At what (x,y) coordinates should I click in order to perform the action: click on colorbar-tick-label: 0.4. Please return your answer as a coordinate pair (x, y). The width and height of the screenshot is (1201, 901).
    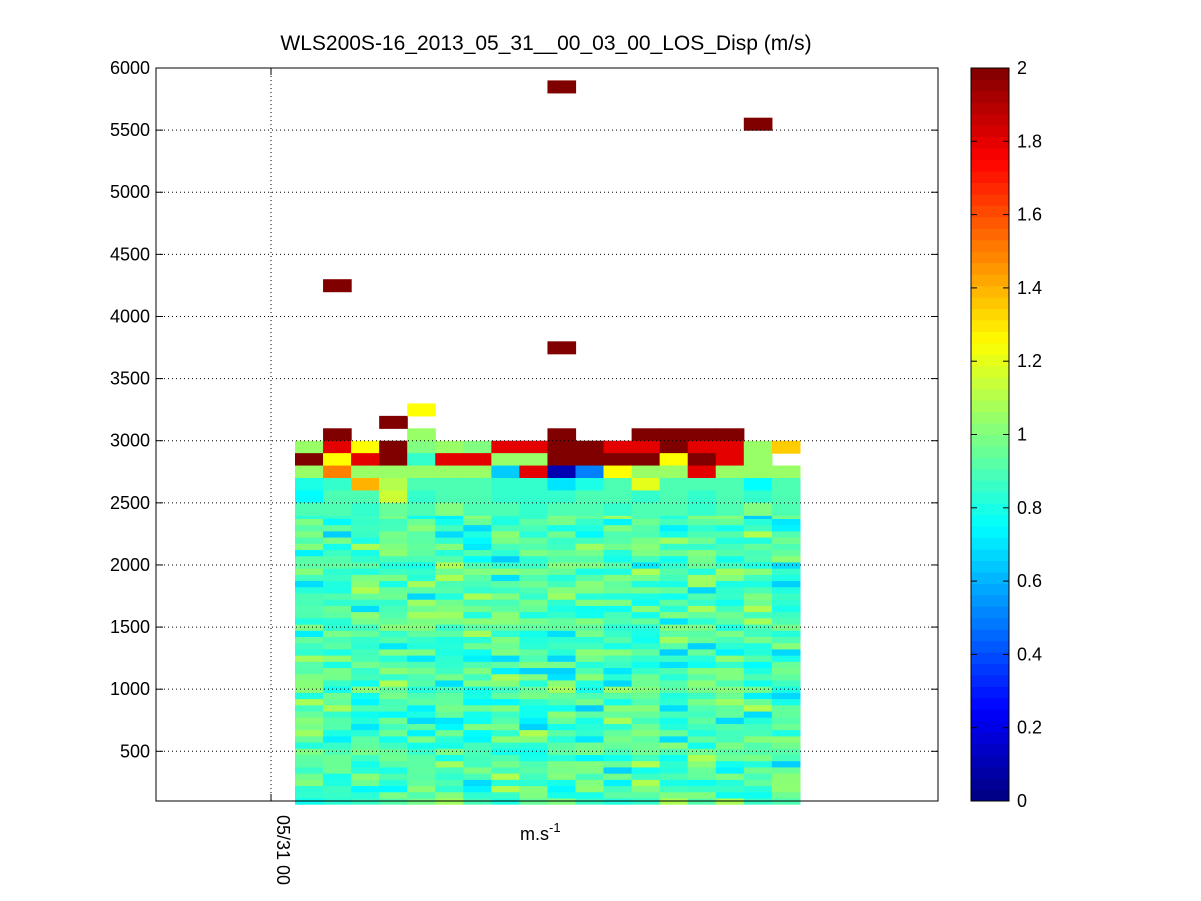
    Looking at the image, I should click on (1029, 654).